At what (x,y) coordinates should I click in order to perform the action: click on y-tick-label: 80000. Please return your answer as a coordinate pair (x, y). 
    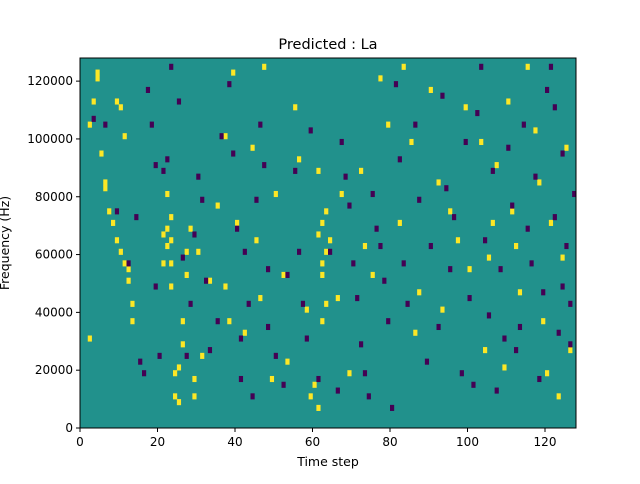
    Looking at the image, I should click on (54, 197).